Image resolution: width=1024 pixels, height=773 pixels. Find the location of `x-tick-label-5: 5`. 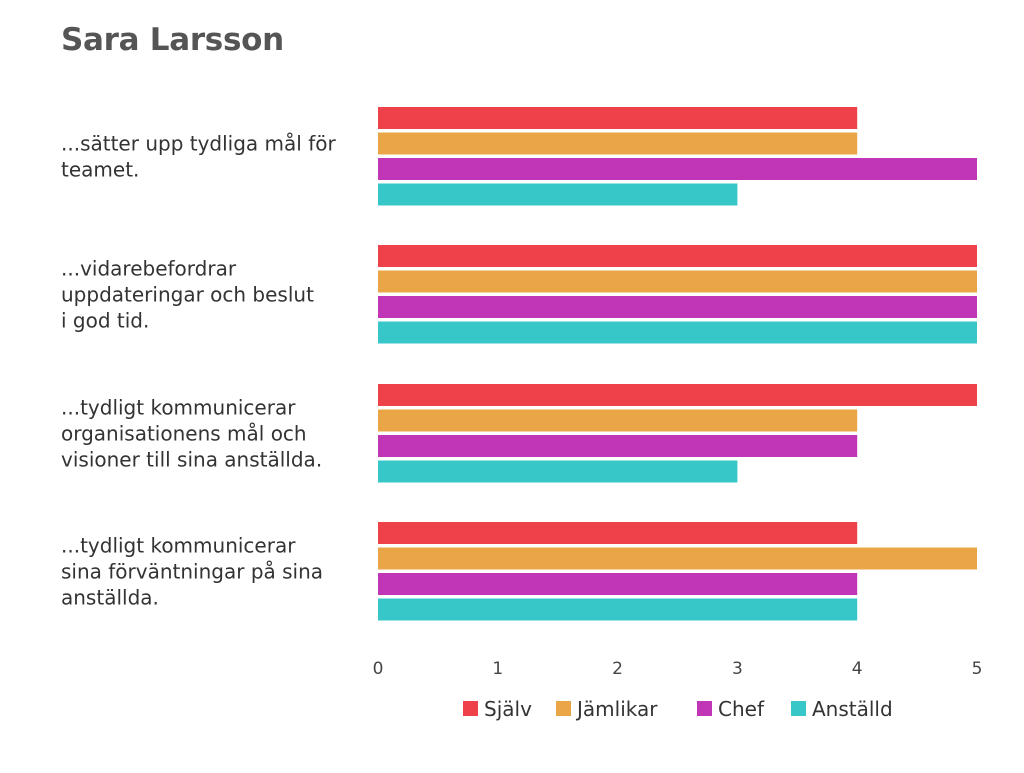

x-tick-label-5: 5 is located at coordinates (977, 669).